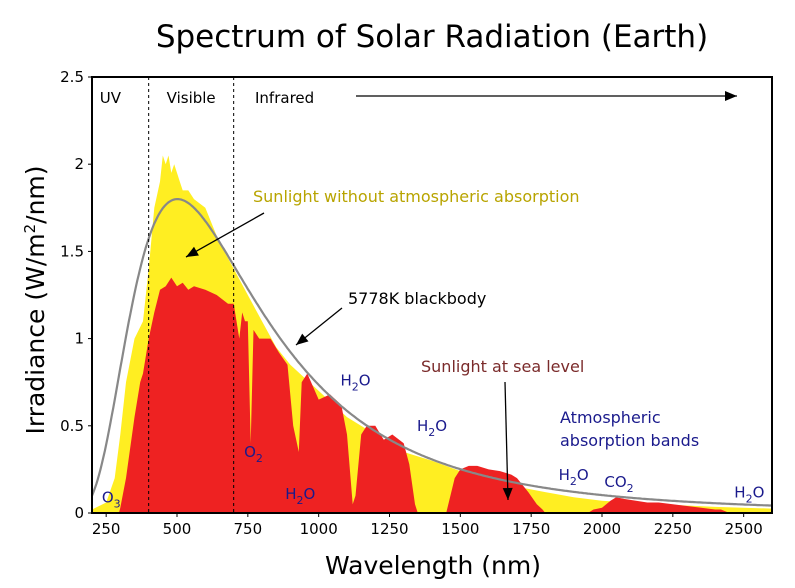 The image size is (795, 588). I want to click on y-tick-label: 1, so click(79, 339).